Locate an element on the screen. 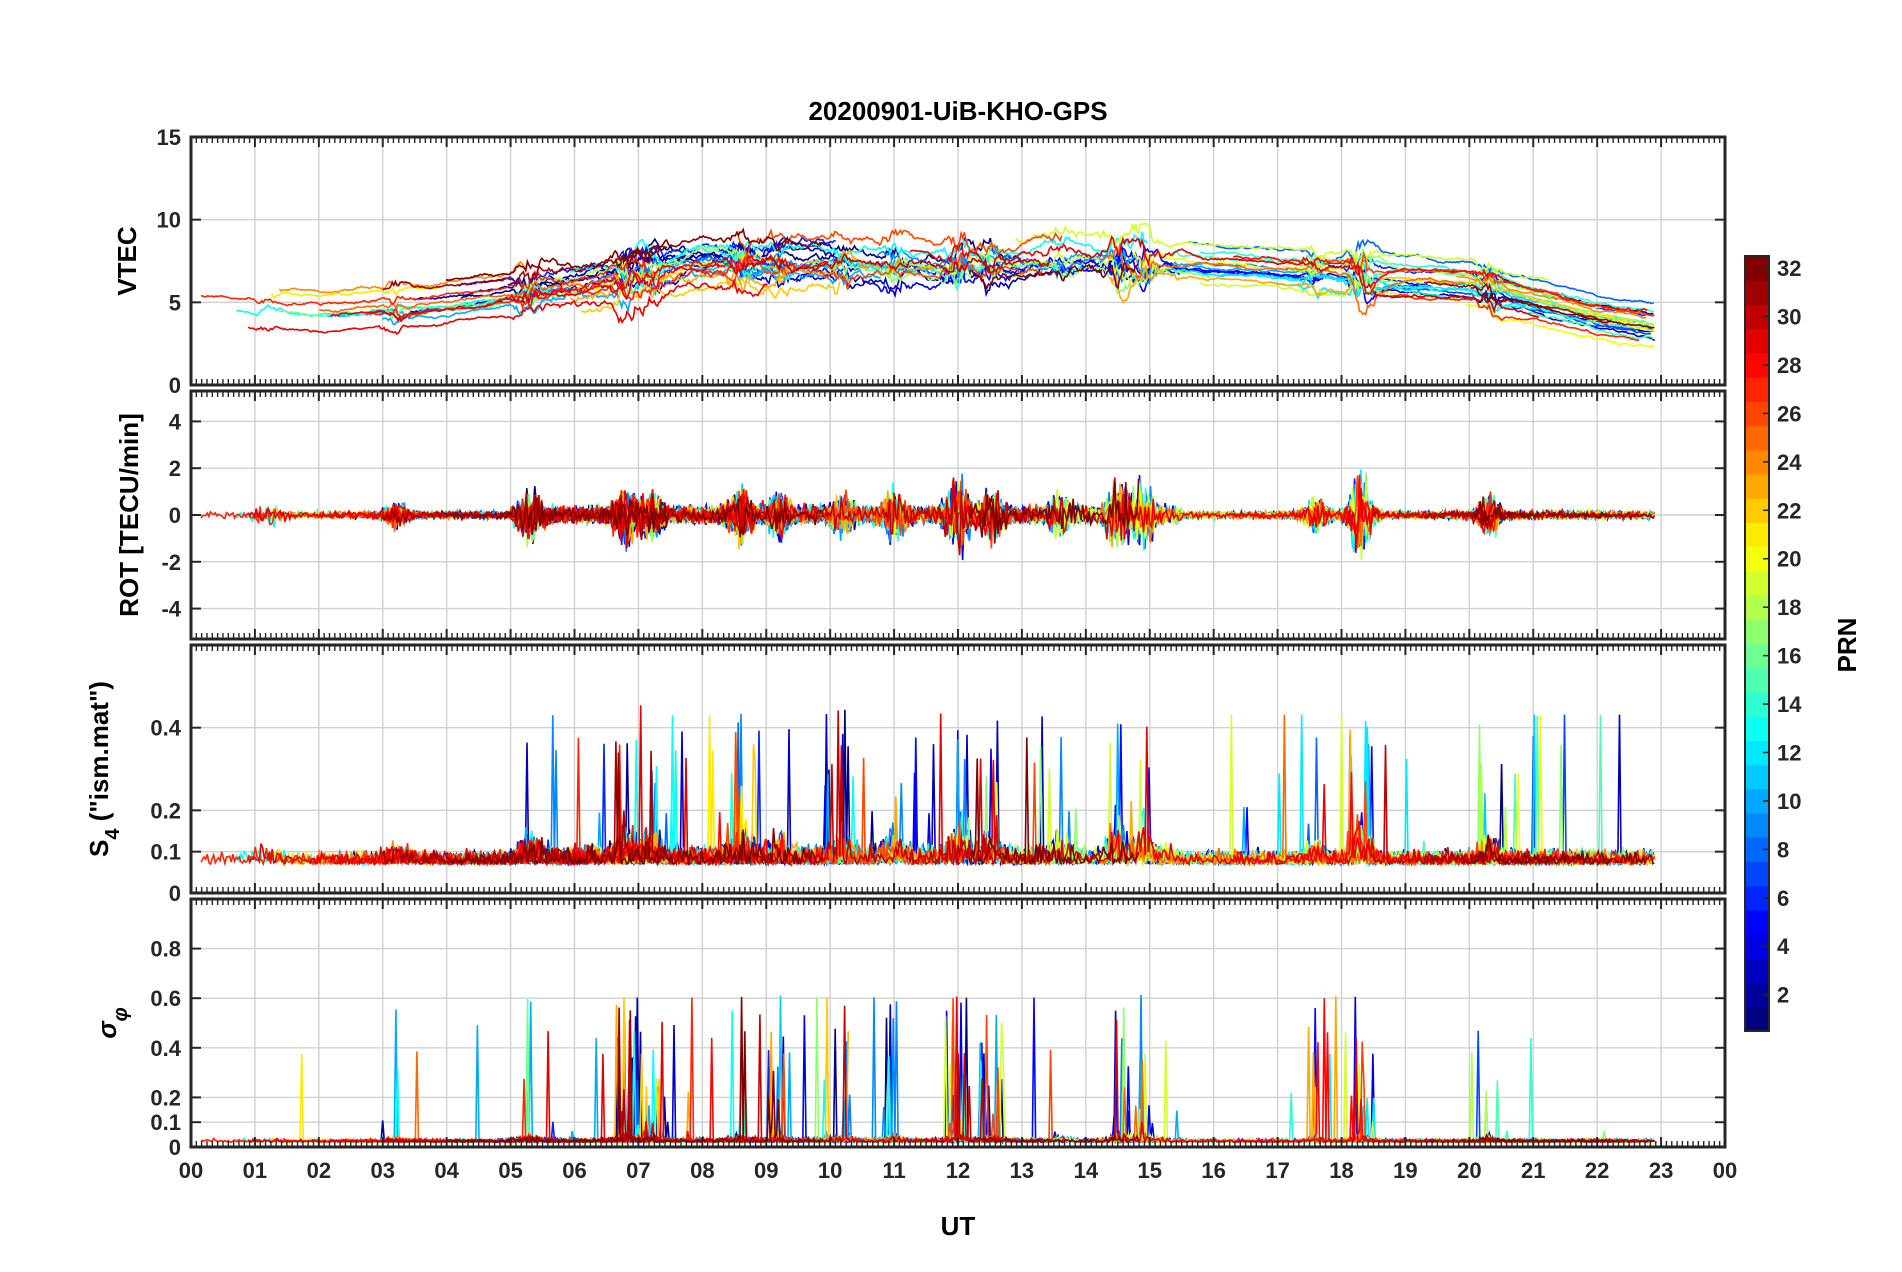 This screenshot has width=1902, height=1272. colorbar-tick-label: 30 is located at coordinates (1789, 317).